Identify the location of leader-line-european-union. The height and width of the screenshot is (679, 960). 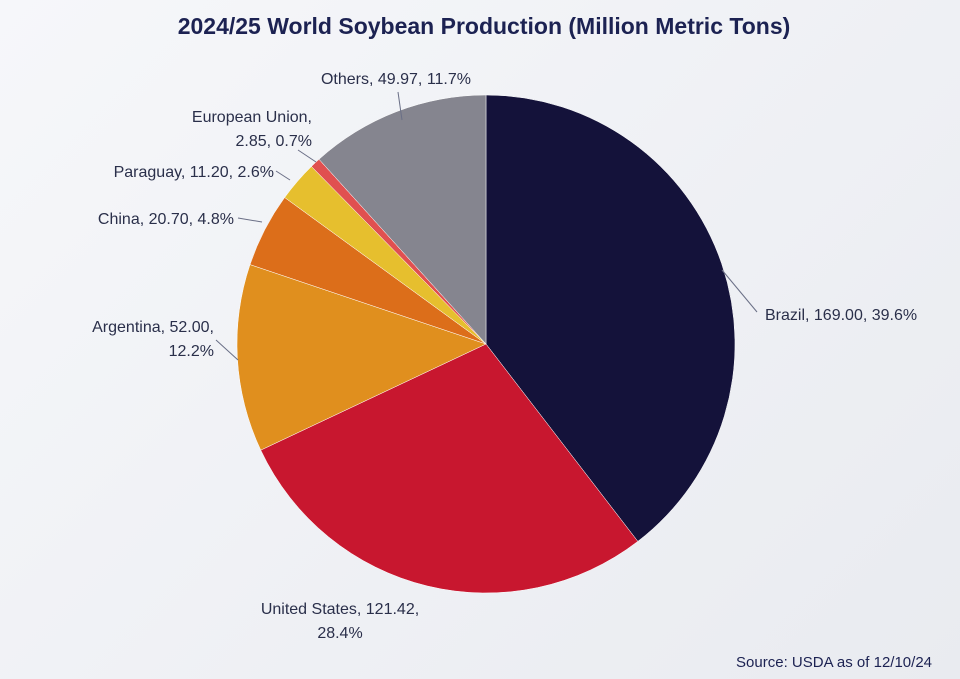
(307, 156).